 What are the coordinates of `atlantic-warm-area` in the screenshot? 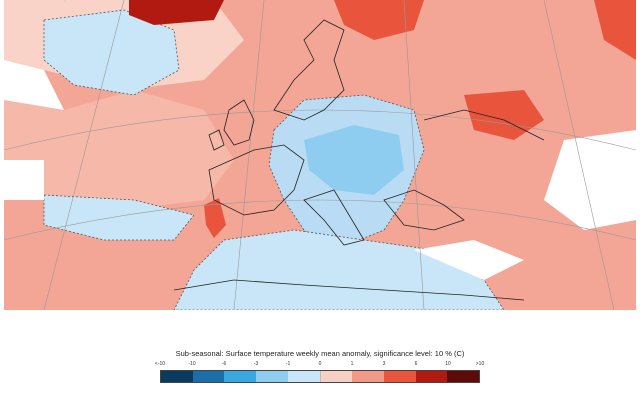 It's located at (119, 150).